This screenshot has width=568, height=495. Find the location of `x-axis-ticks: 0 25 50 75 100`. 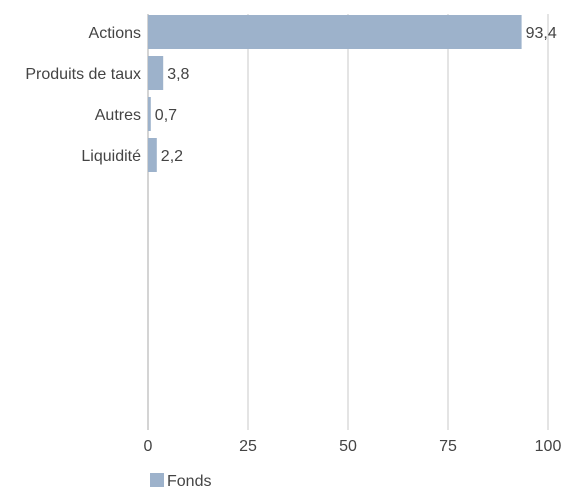

x-axis-ticks: 0 25 50 75 100 is located at coordinates (353, 446).